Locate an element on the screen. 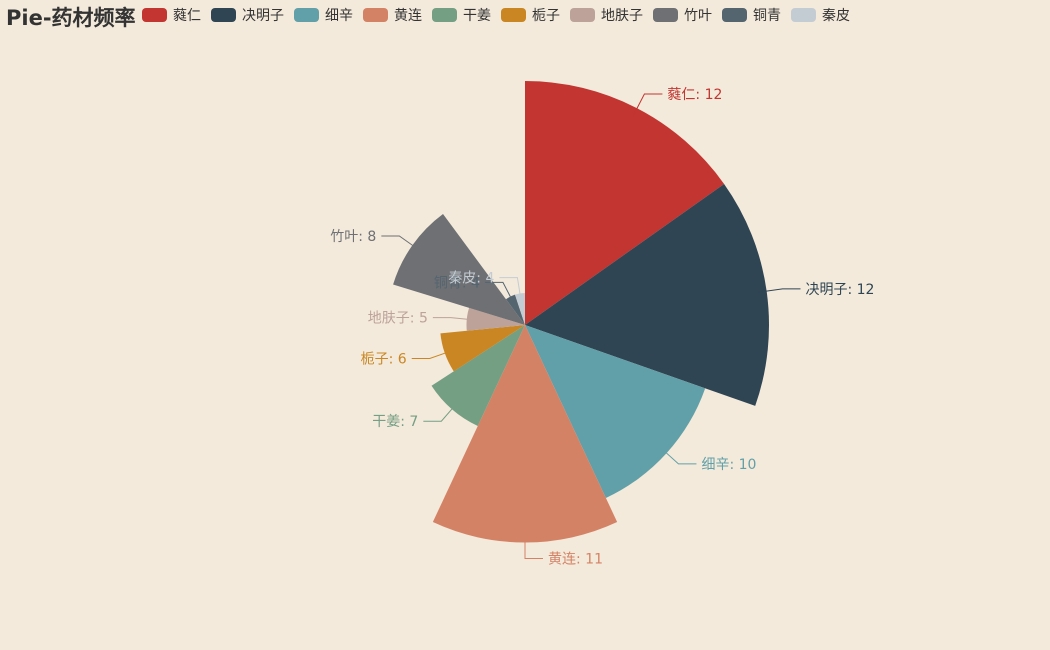  legend-label: 决明子 is located at coordinates (263, 16).